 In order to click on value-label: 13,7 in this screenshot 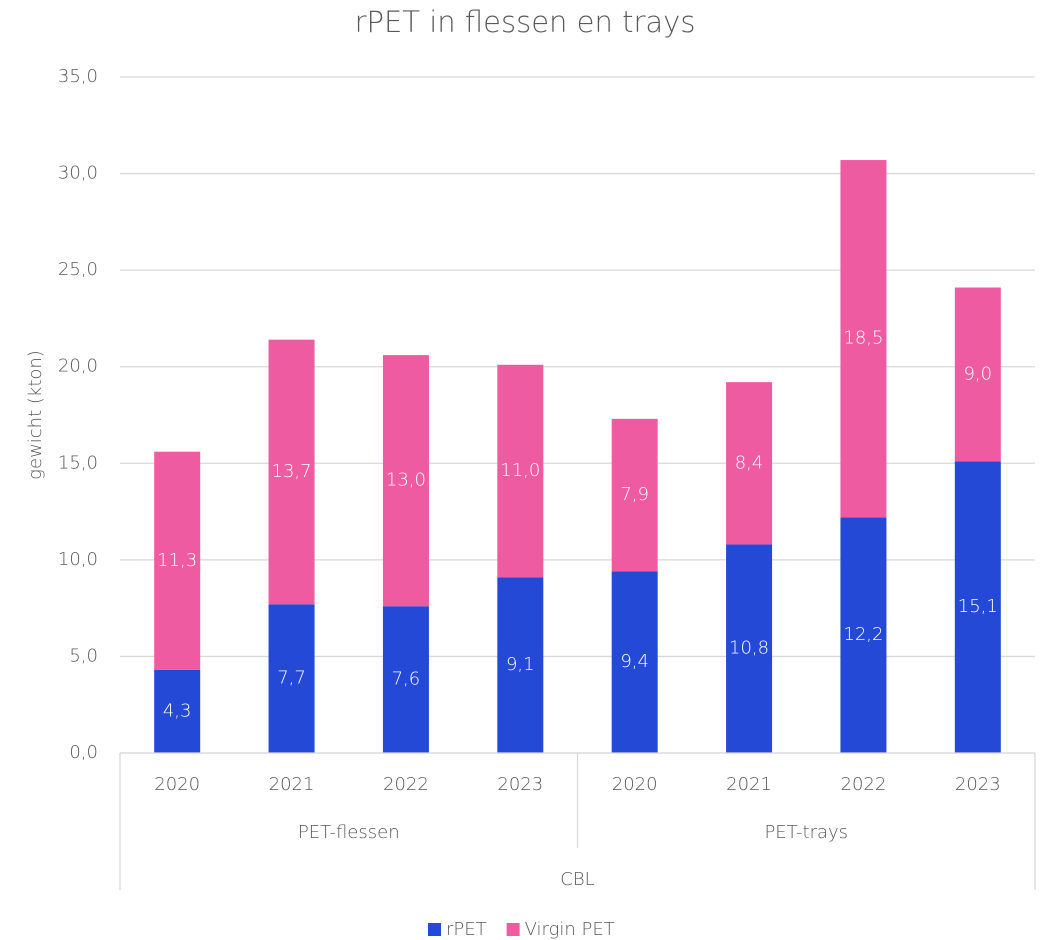, I will do `click(292, 471)`.